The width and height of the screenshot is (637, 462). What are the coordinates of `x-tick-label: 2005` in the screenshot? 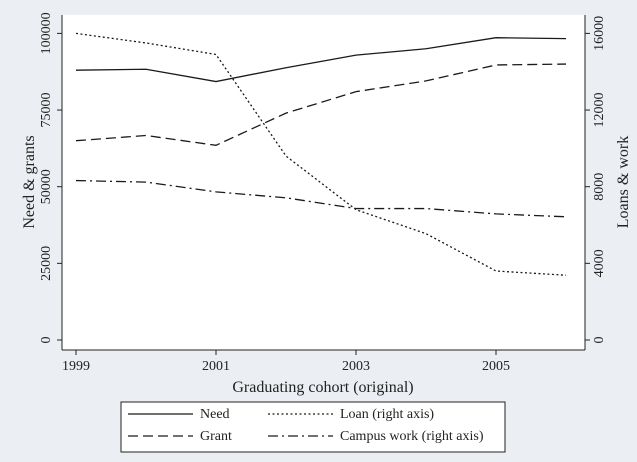 It's located at (496, 366).